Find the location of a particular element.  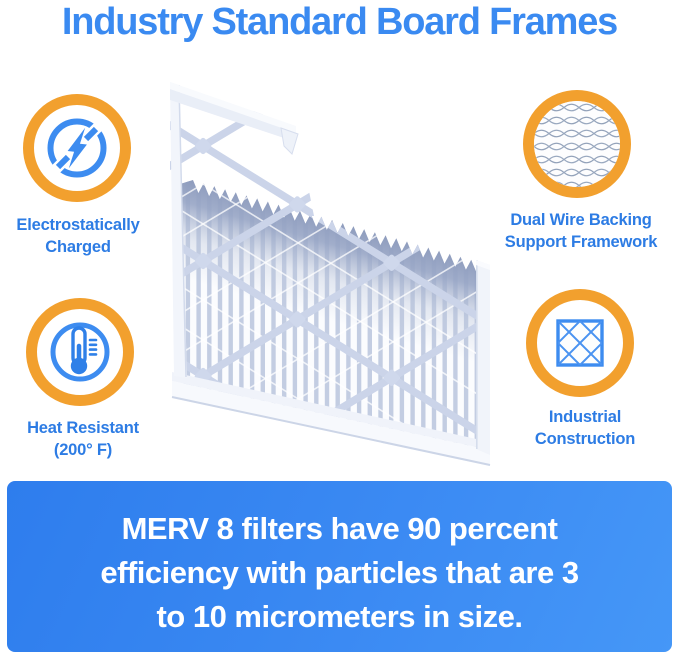

thermometer-icon is located at coordinates (80, 352).